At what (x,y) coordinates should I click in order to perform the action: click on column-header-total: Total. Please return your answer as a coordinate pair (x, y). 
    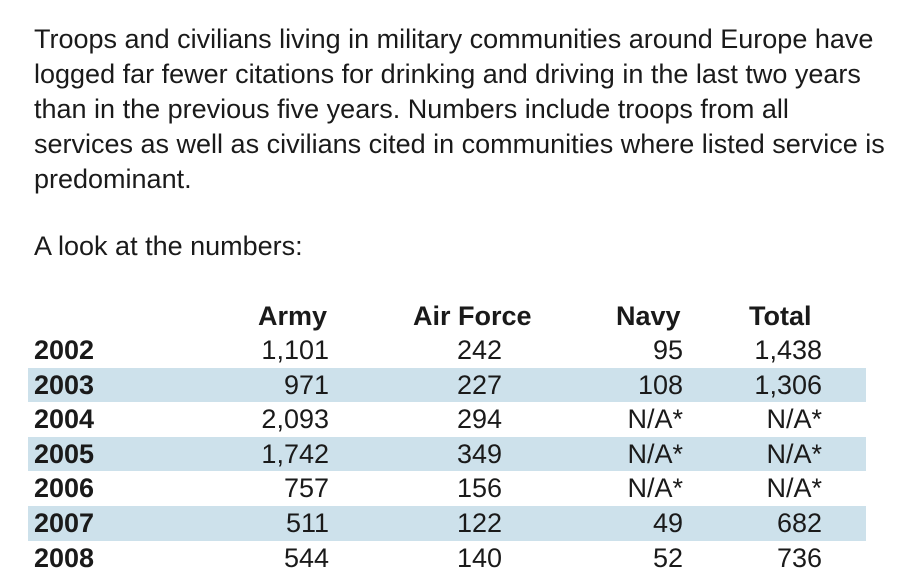
    Looking at the image, I should click on (780, 316).